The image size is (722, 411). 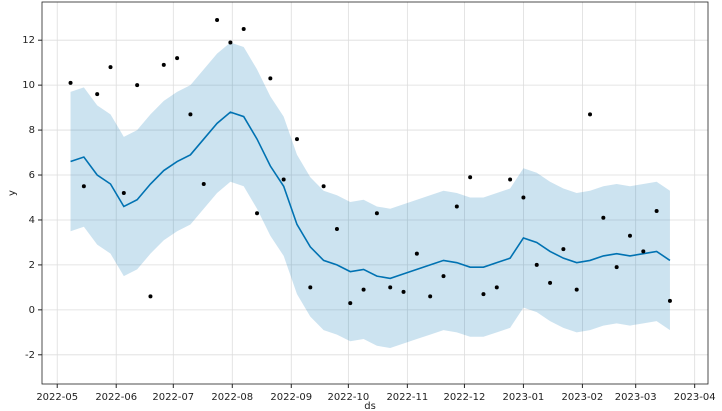 What do you see at coordinates (173, 397) in the screenshot?
I see `x-tick-label: 2022-07` at bounding box center [173, 397].